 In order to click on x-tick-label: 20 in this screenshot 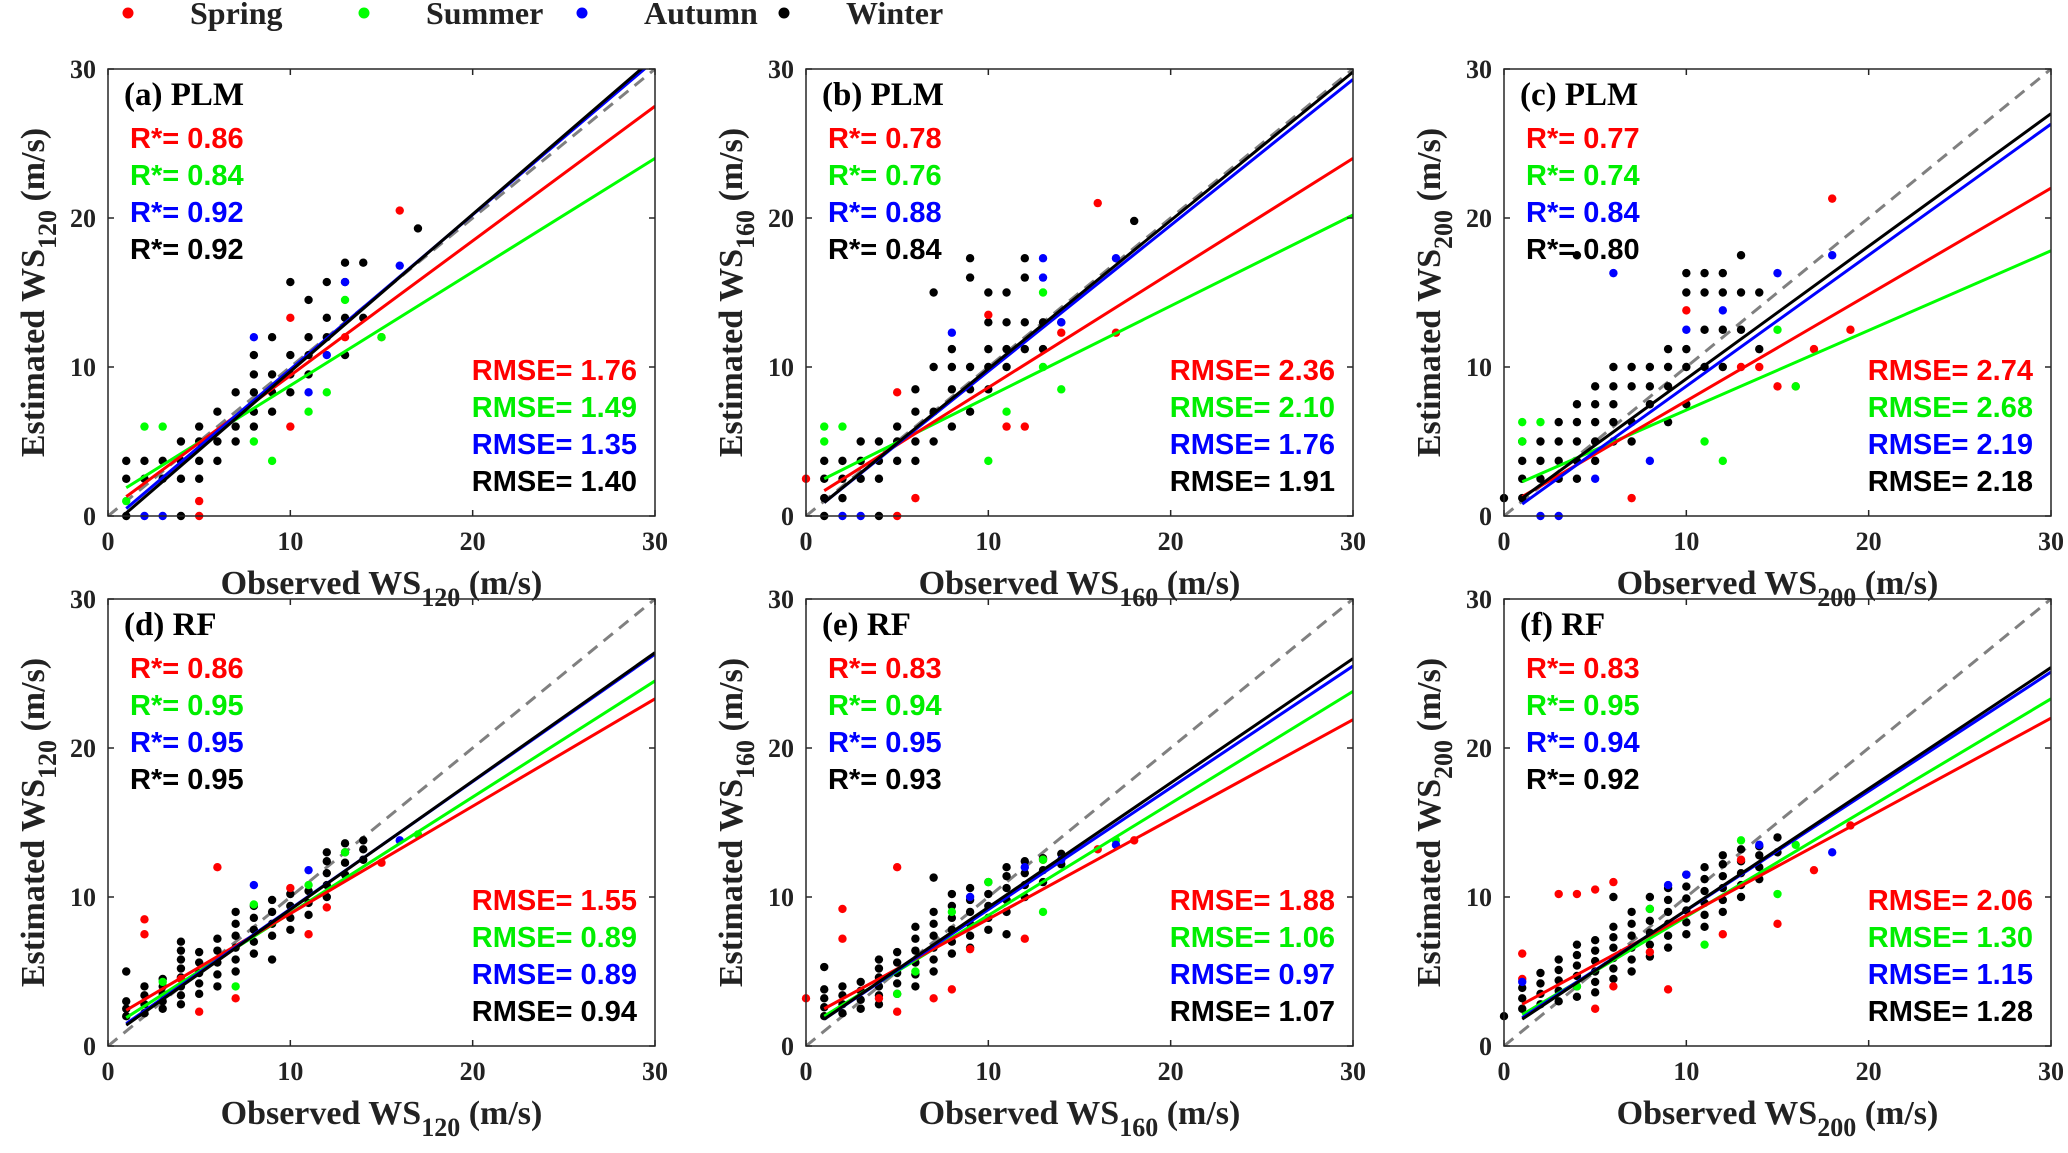, I will do `click(1869, 1071)`.